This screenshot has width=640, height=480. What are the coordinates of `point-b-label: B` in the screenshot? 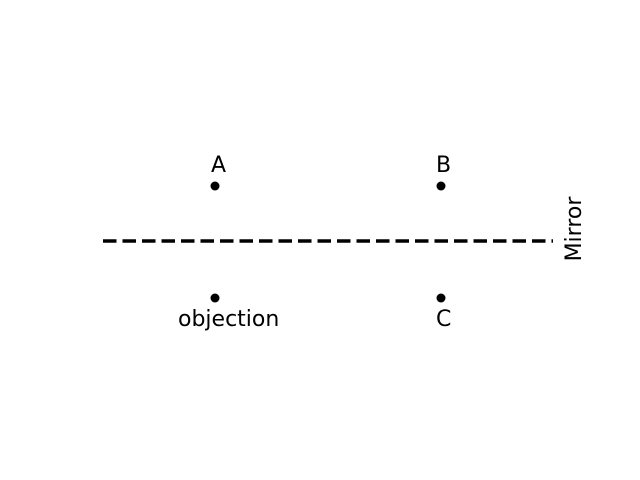 It's located at (443, 165).